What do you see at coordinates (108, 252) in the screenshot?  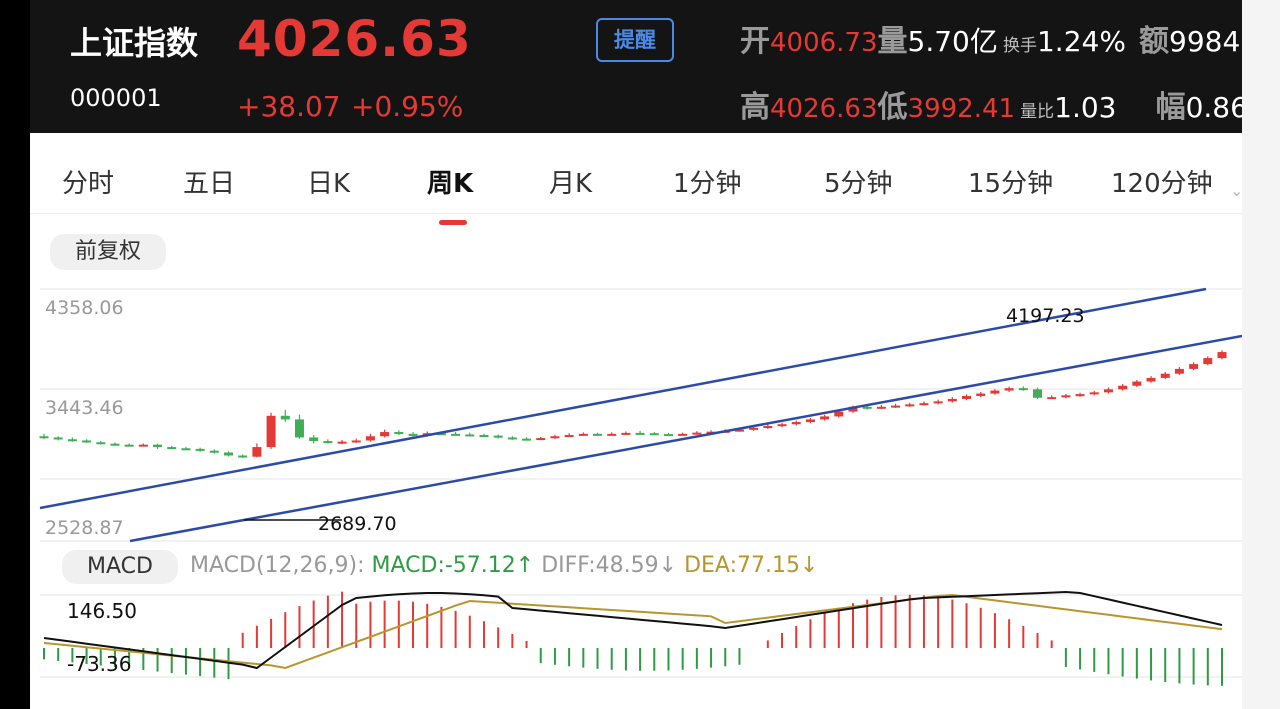 I see `adjust-button: 前复权` at bounding box center [108, 252].